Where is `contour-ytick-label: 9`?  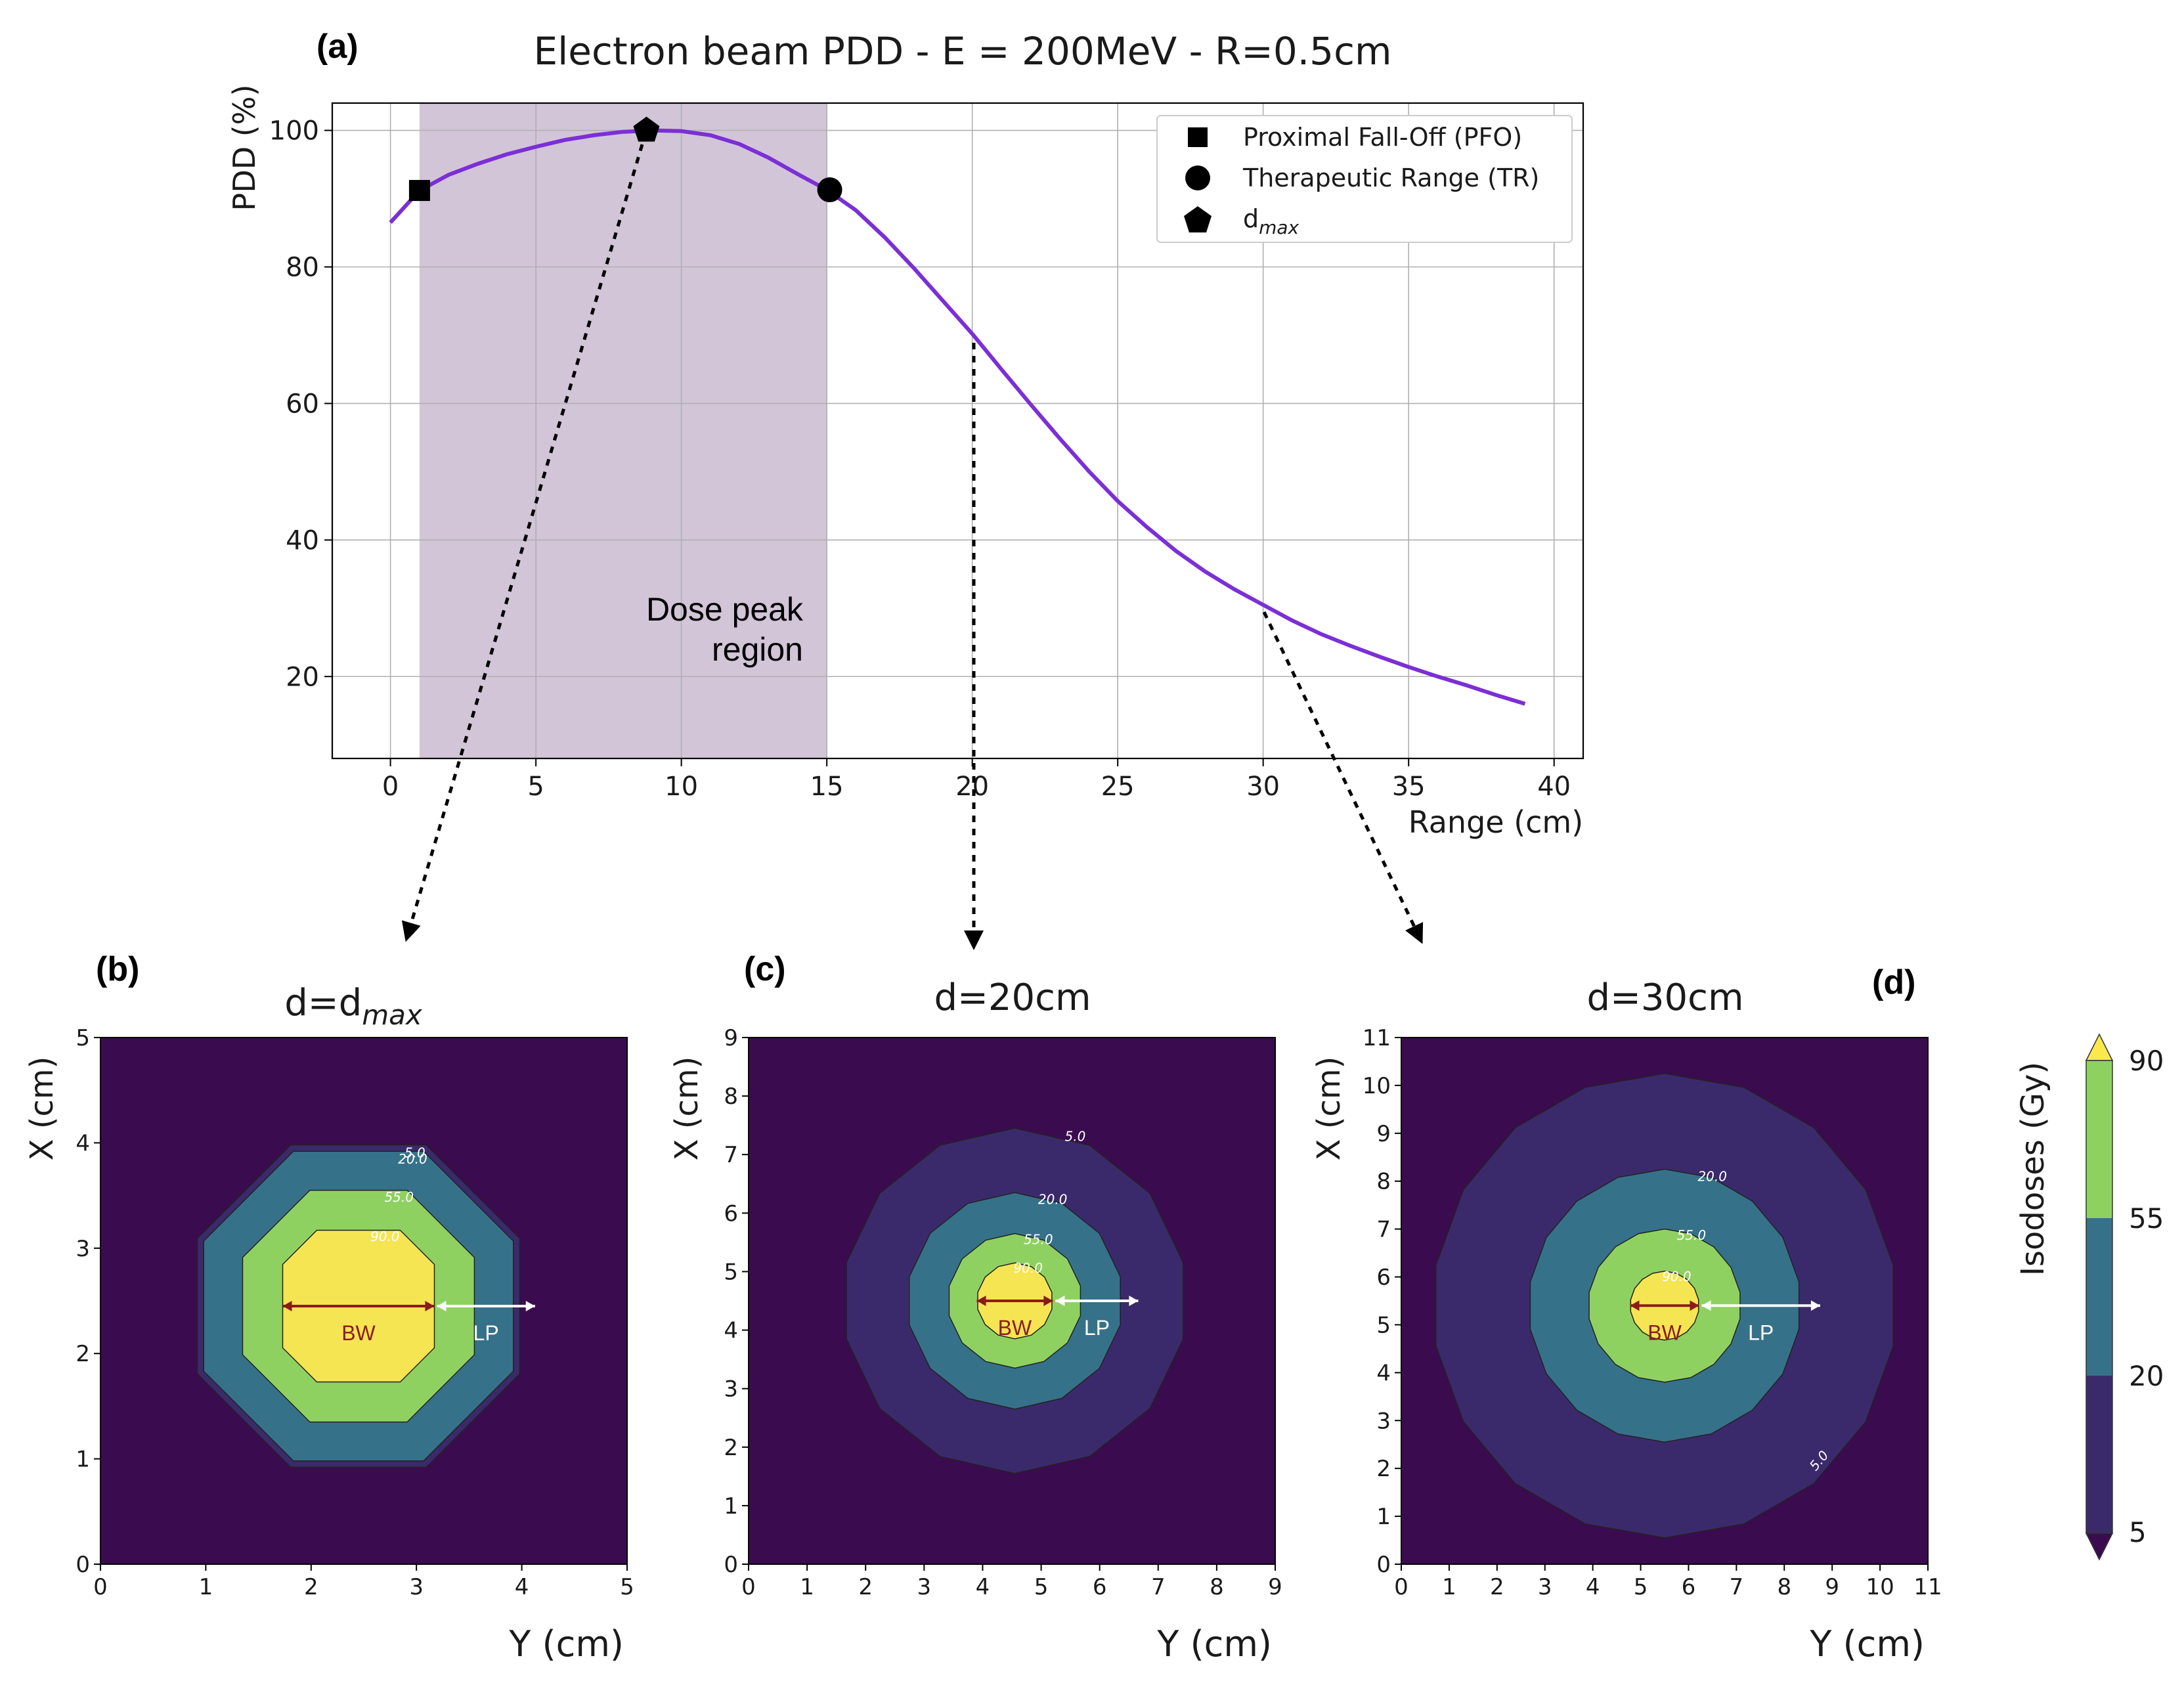
contour-ytick-label: 9 is located at coordinates (731, 1038).